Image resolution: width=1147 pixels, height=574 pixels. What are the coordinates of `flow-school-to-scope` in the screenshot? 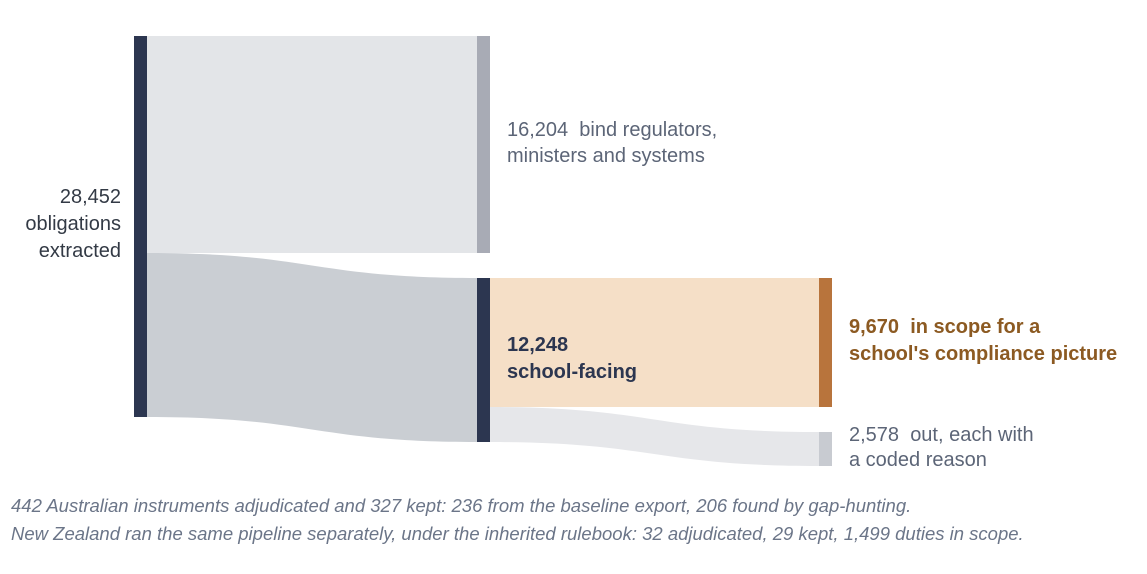 It's located at (654, 342).